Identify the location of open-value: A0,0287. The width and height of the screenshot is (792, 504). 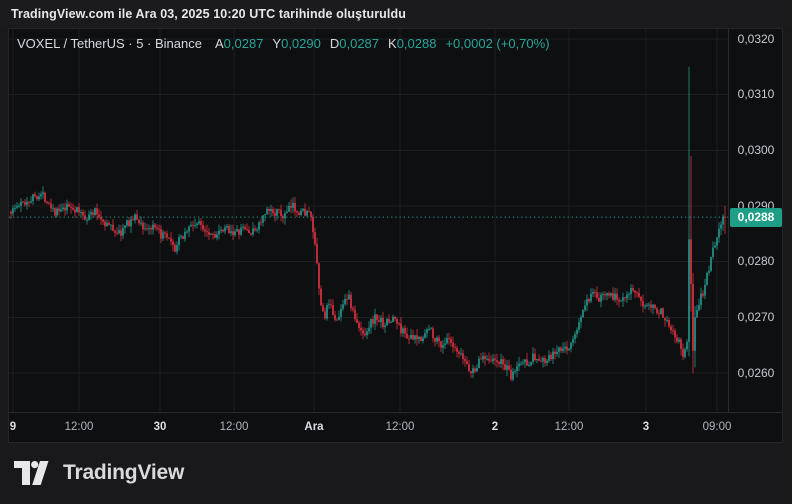
(239, 43).